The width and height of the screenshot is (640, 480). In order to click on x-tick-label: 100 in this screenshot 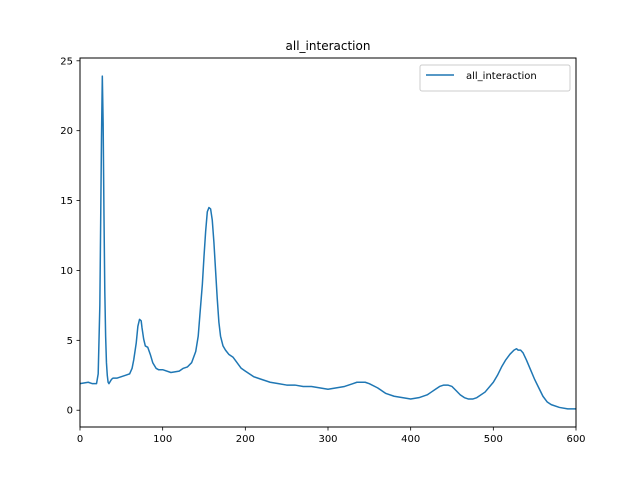, I will do `click(162, 439)`.